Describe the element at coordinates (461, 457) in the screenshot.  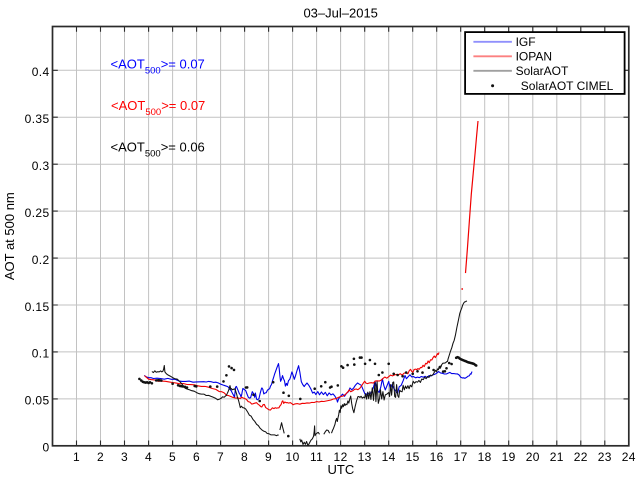
I see `svg-text: 17` at that location.